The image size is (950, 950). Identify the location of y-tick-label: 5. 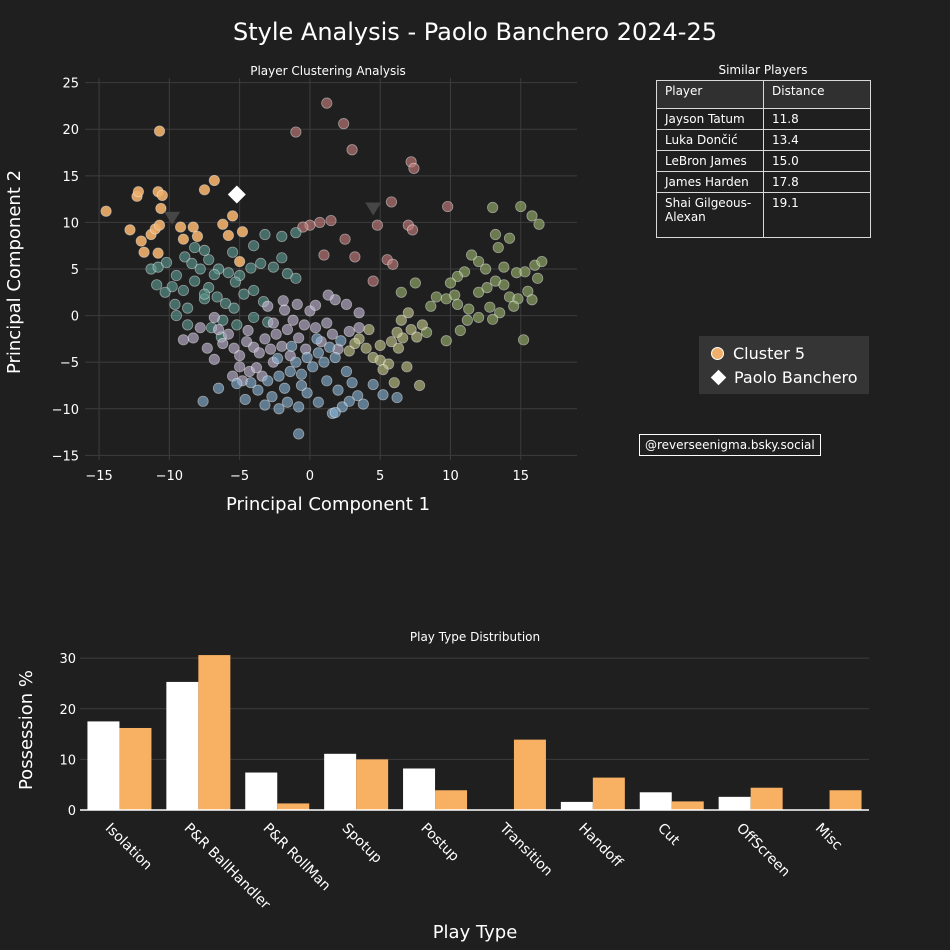
(75, 270).